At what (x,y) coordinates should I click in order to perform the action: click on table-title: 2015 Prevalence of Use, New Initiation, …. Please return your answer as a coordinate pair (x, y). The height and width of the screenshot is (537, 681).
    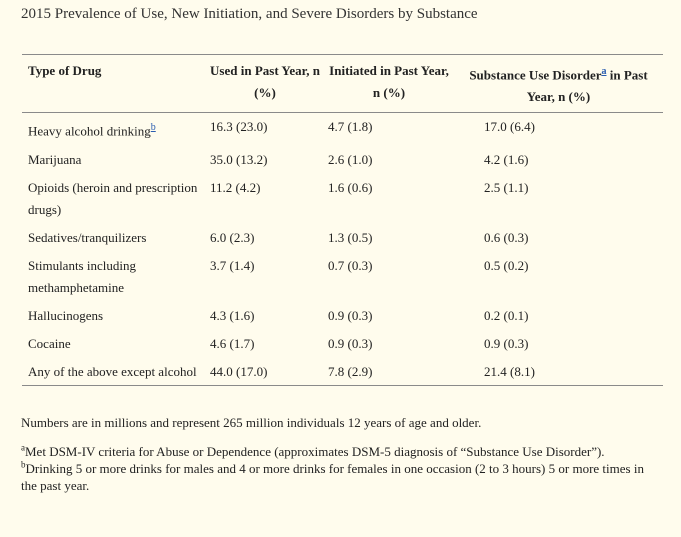
    Looking at the image, I should click on (249, 14).